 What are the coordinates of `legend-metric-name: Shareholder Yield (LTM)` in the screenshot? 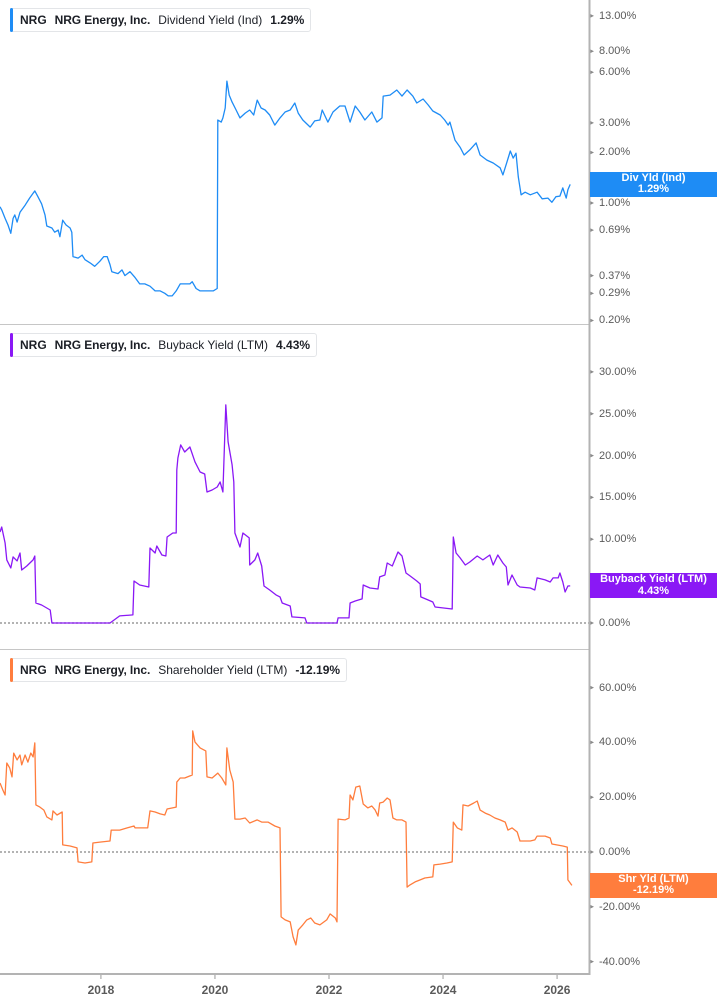 It's located at (223, 670).